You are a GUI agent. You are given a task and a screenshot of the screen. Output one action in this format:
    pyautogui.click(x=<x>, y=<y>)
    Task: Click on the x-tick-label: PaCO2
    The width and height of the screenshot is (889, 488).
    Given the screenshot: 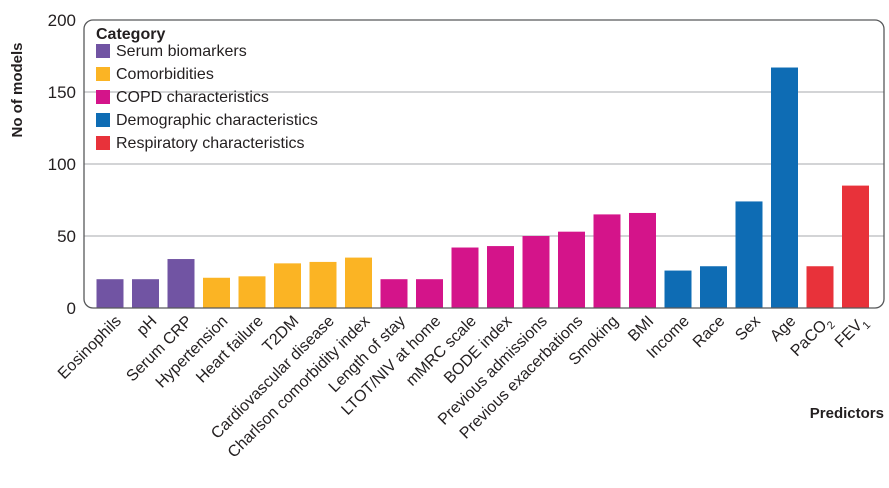 What is the action you would take?
    pyautogui.click(x=813, y=338)
    